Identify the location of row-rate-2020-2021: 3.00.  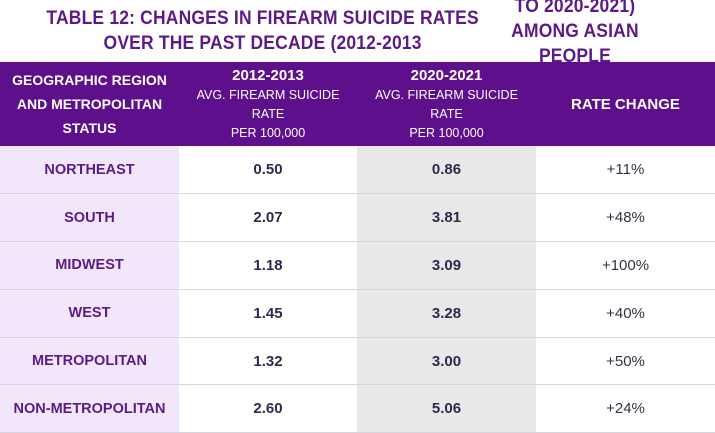
(446, 361).